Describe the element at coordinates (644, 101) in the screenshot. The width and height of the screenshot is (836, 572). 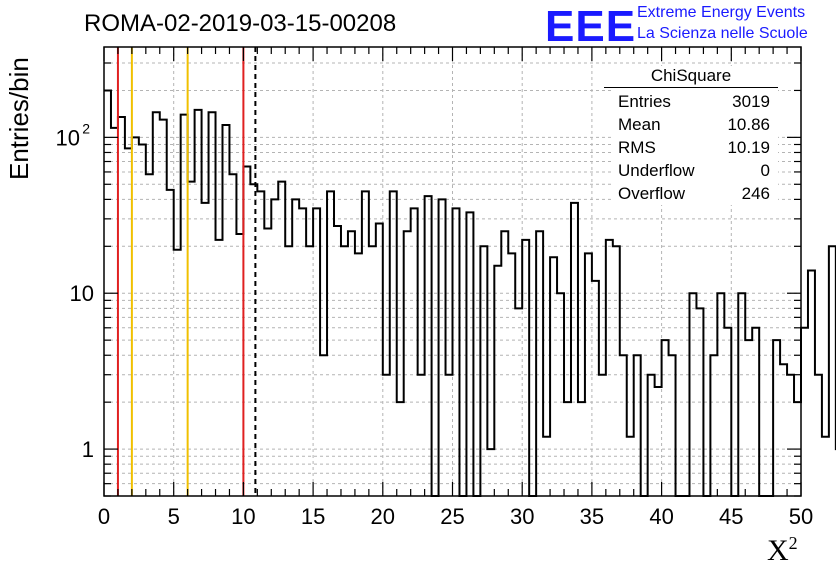
I see `stats-label: Entries` at that location.